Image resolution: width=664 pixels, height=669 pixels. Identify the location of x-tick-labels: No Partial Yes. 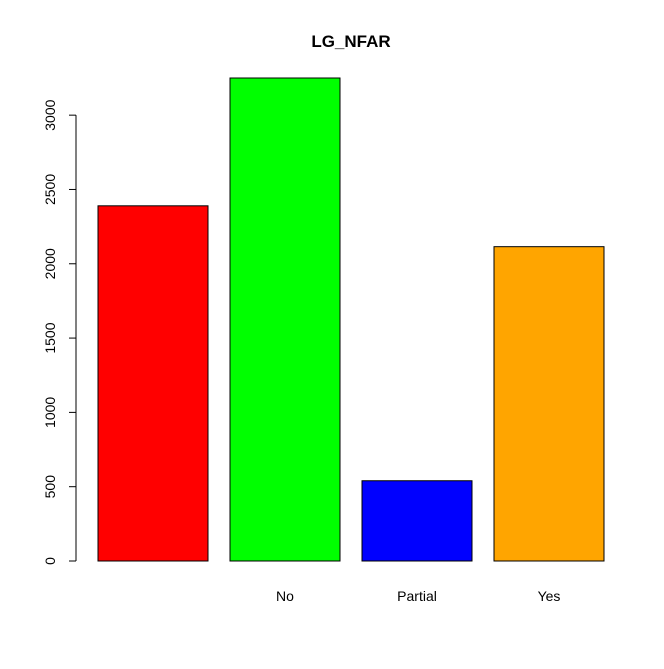
(418, 596).